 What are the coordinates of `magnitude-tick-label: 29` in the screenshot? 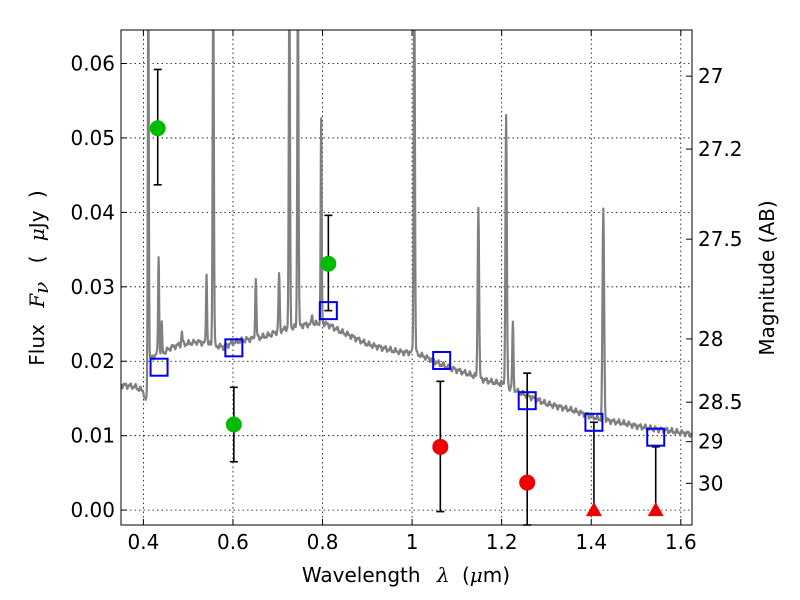 It's located at (710, 442).